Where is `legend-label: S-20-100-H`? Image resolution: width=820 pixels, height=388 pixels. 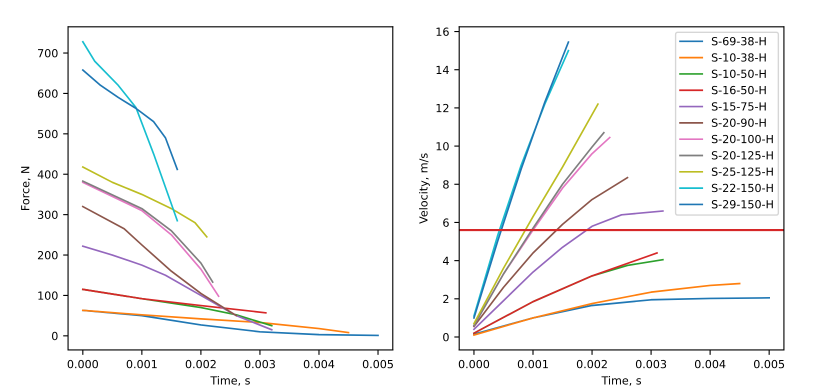
legend-label: S-20-100-H is located at coordinates (742, 139).